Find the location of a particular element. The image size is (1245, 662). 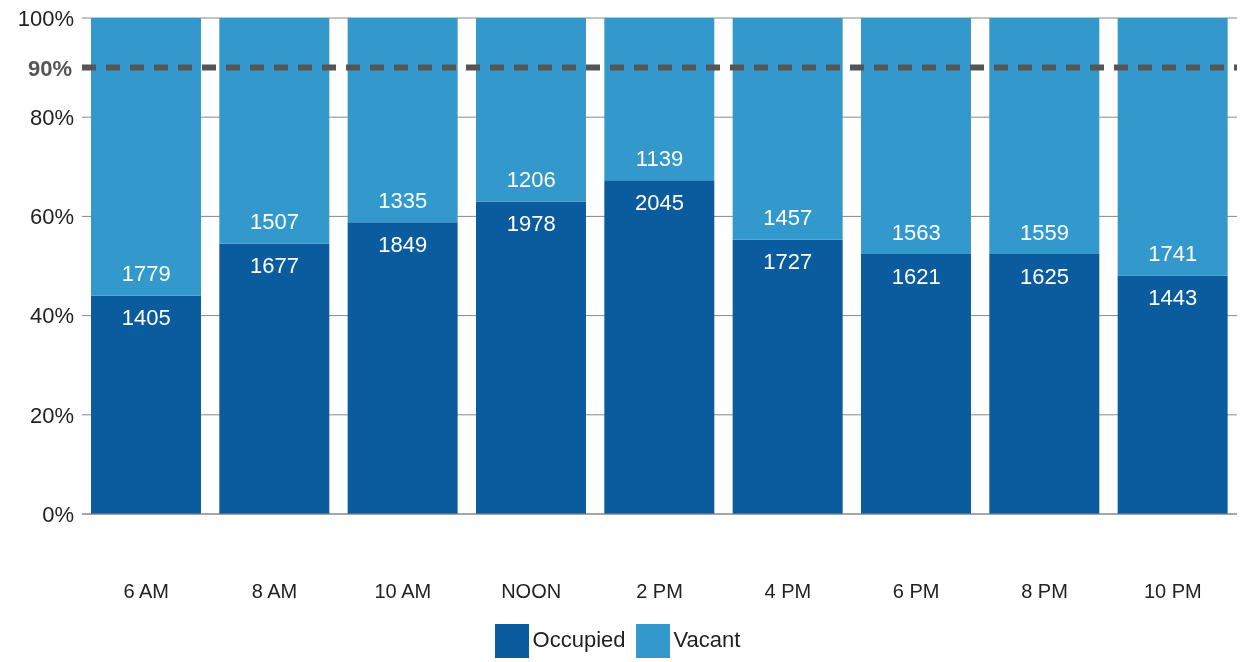

annotation: 1206 is located at coordinates (531, 180).